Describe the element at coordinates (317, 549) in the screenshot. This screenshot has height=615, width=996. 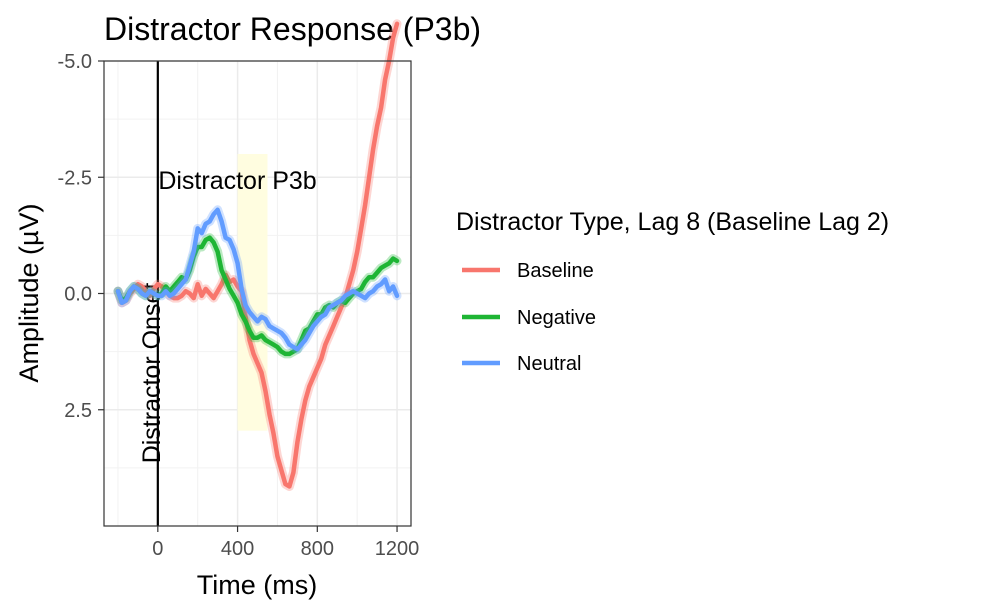
I see `x-tick-label: 800` at that location.